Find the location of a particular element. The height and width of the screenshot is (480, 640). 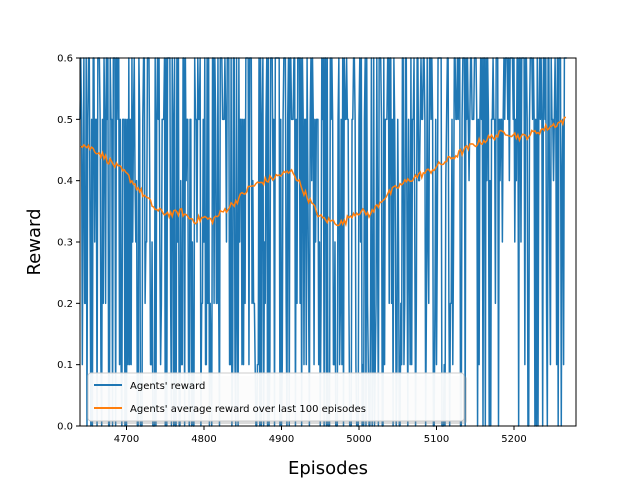

y-tick-label: 0.4 is located at coordinates (65, 181).